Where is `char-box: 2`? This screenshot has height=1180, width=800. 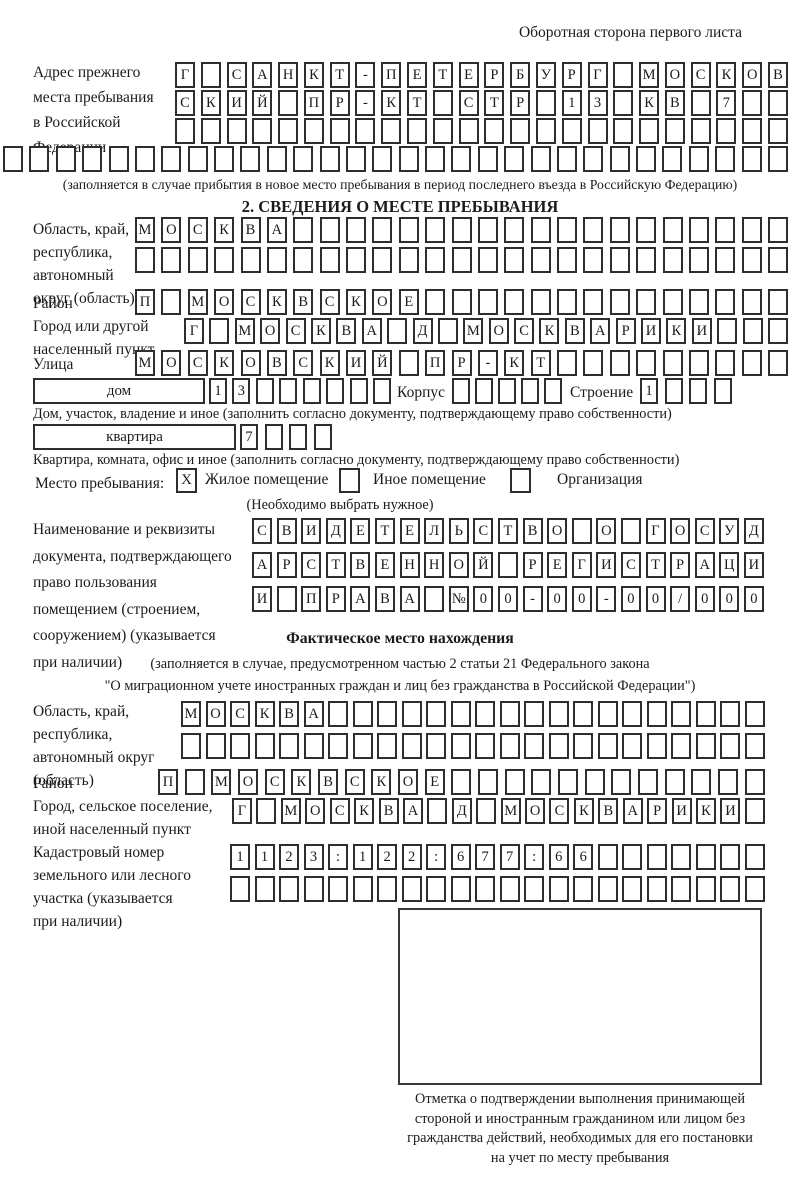
char-box: 2 is located at coordinates (387, 857).